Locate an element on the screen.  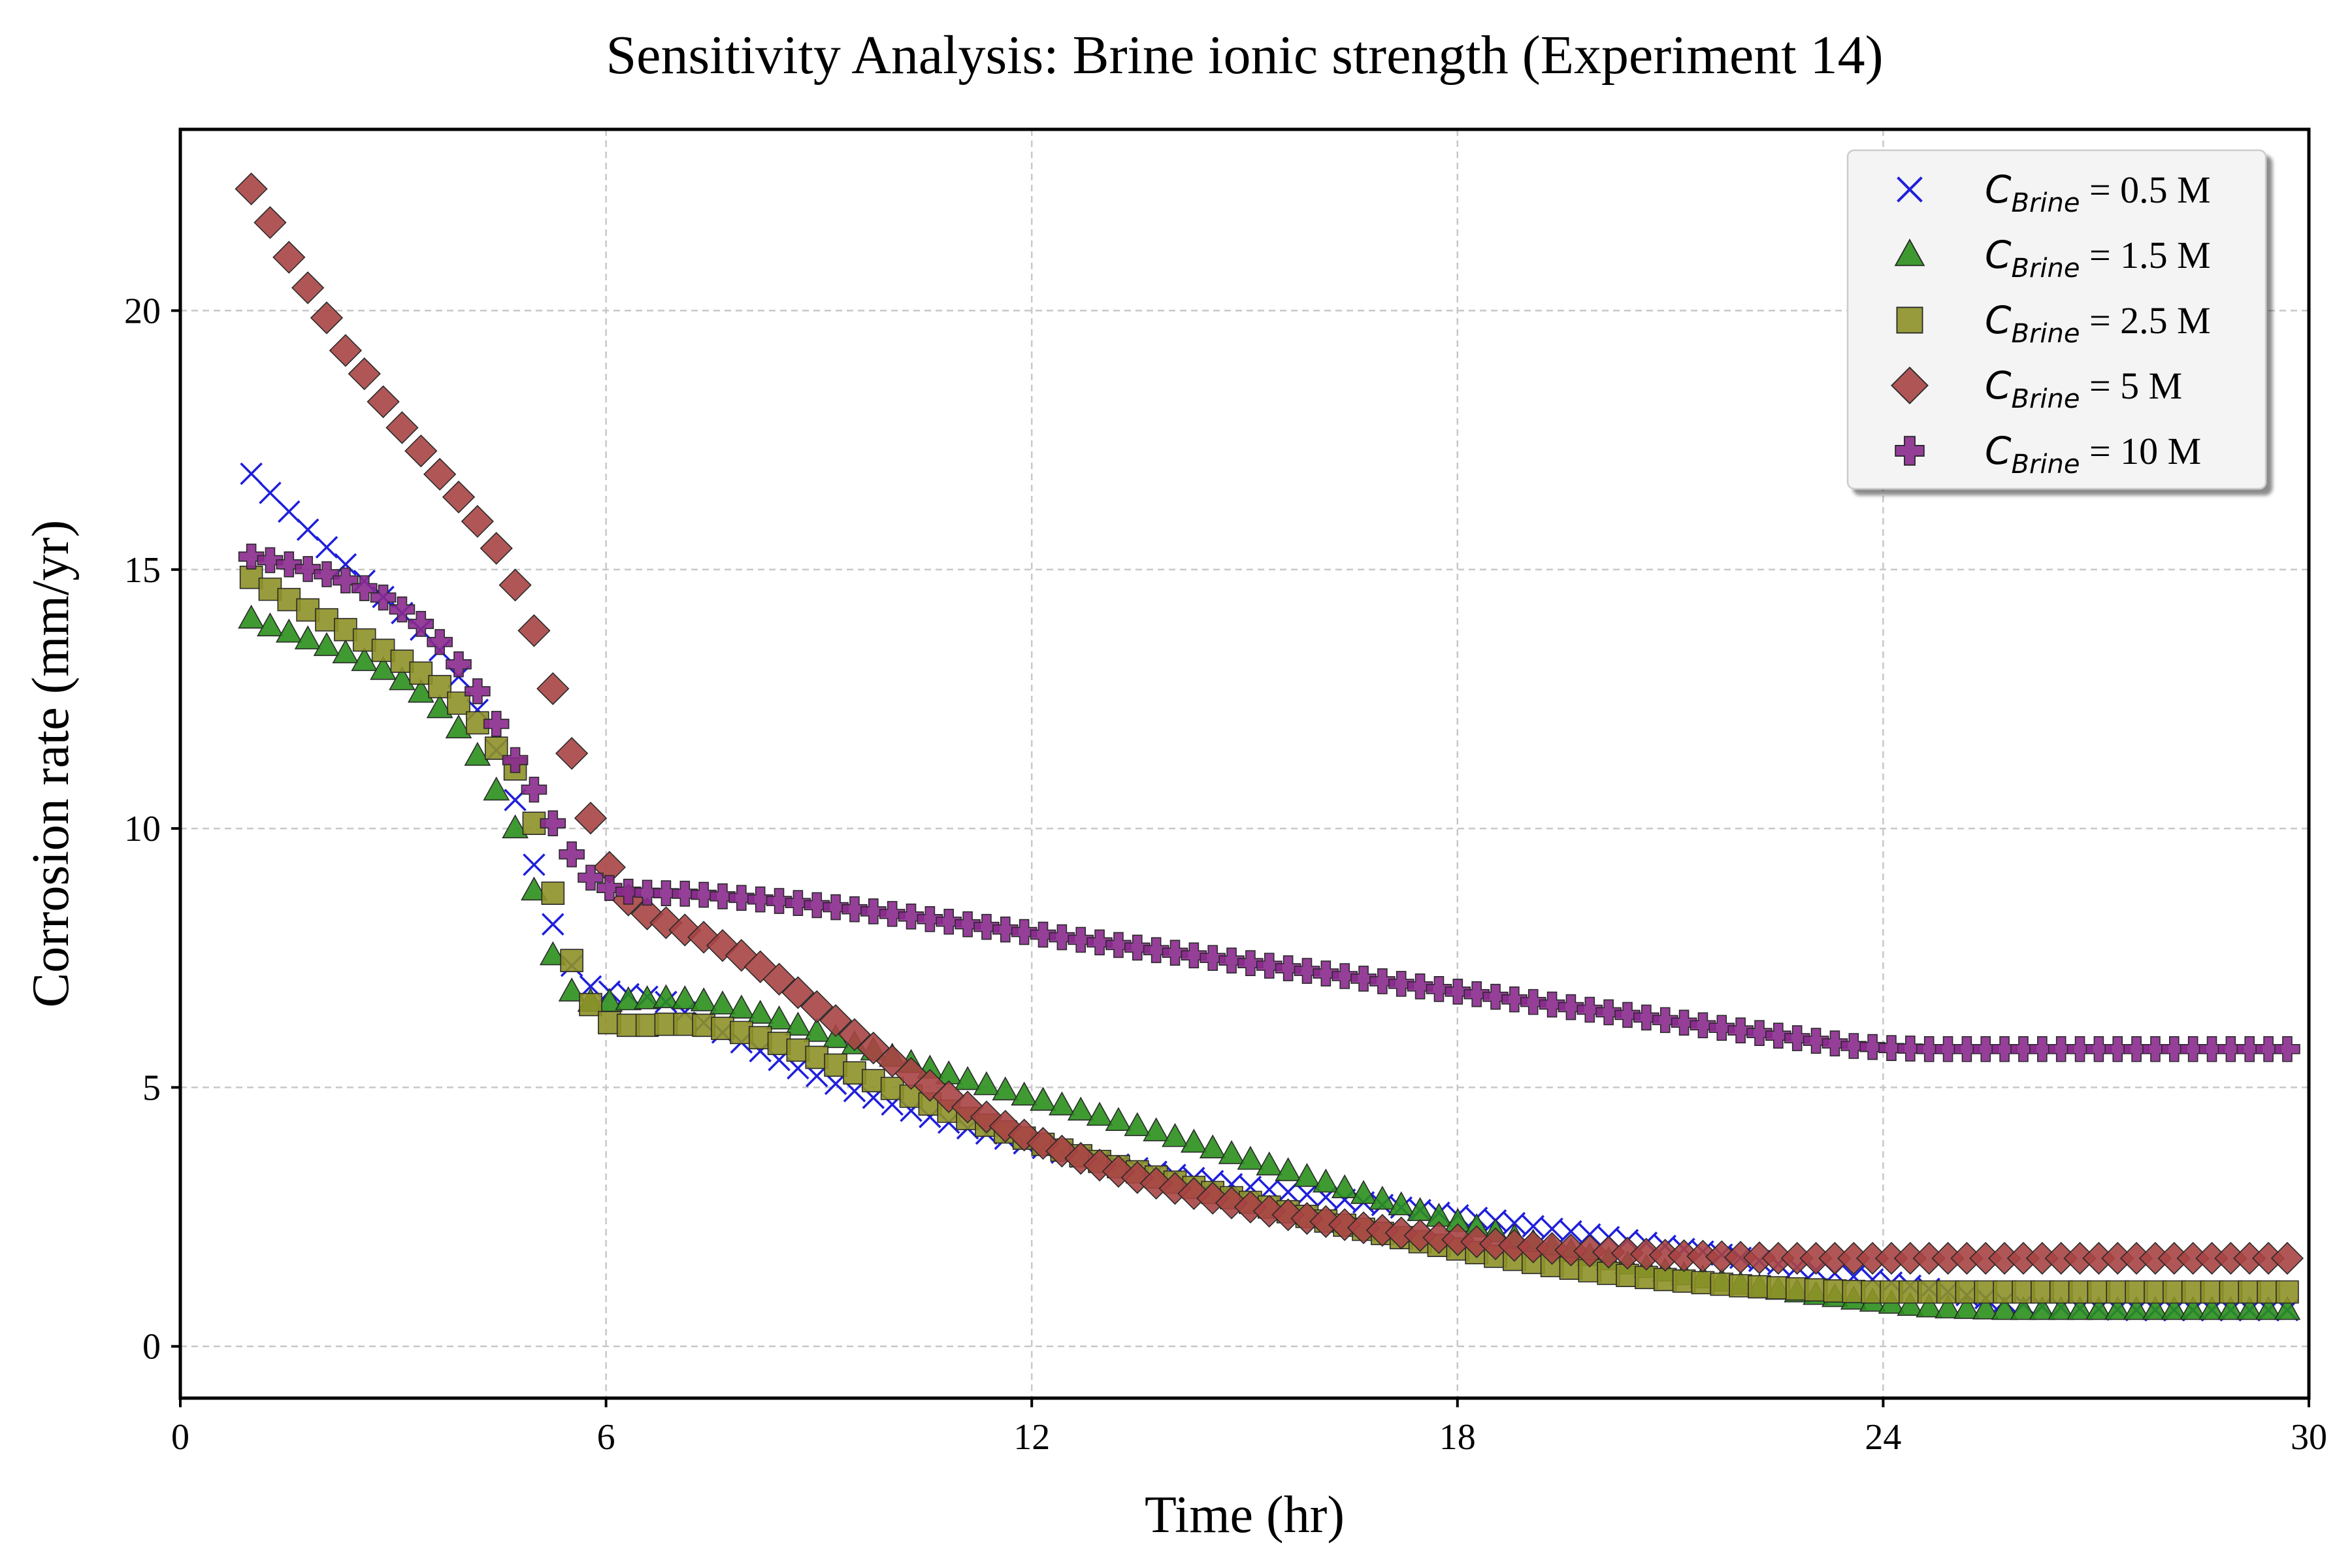
x-tick-label: 18 is located at coordinates (1457, 1437).